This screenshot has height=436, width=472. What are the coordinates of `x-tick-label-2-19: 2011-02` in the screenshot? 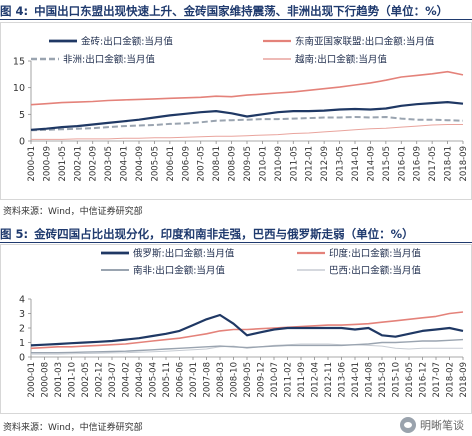 It's located at (289, 380).